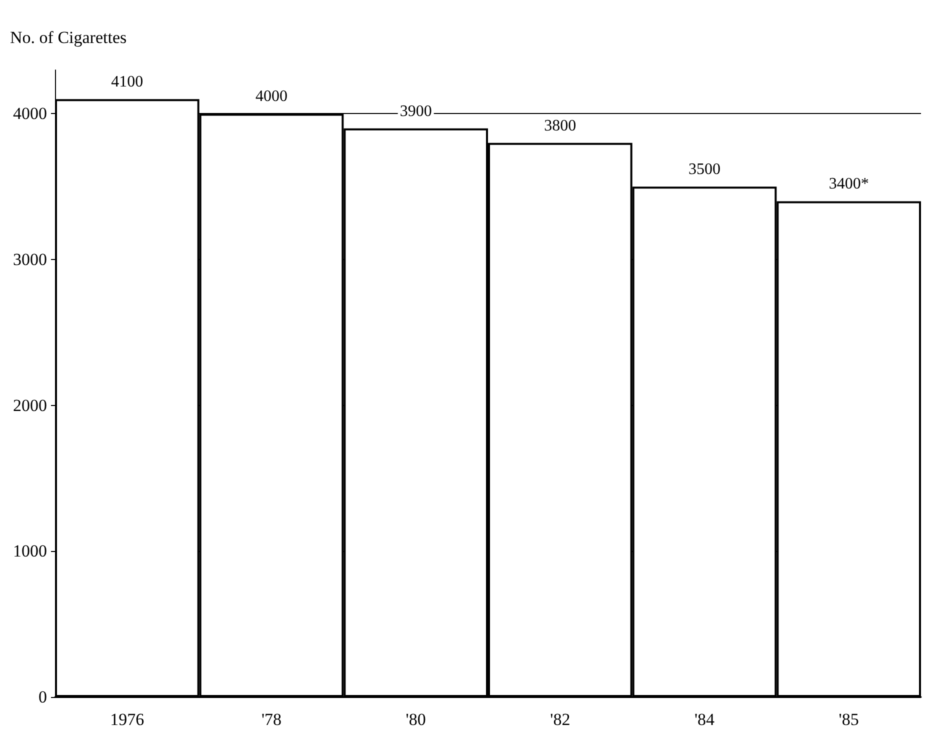  What do you see at coordinates (416, 111) in the screenshot?
I see `data-label: 3900` at bounding box center [416, 111].